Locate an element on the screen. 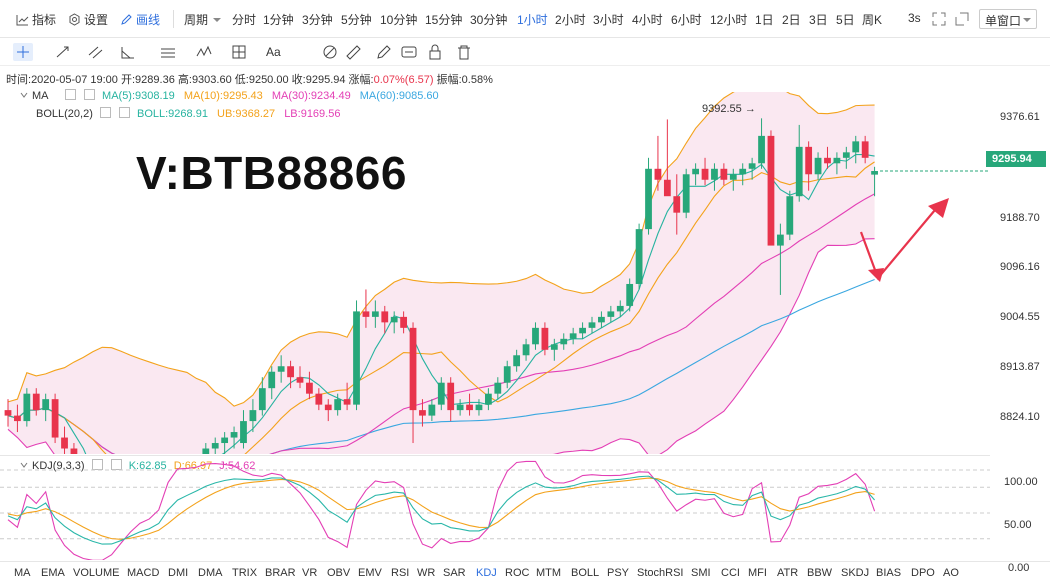 The width and height of the screenshot is (1050, 583). kdj-tick: 100.00 is located at coordinates (1021, 482).